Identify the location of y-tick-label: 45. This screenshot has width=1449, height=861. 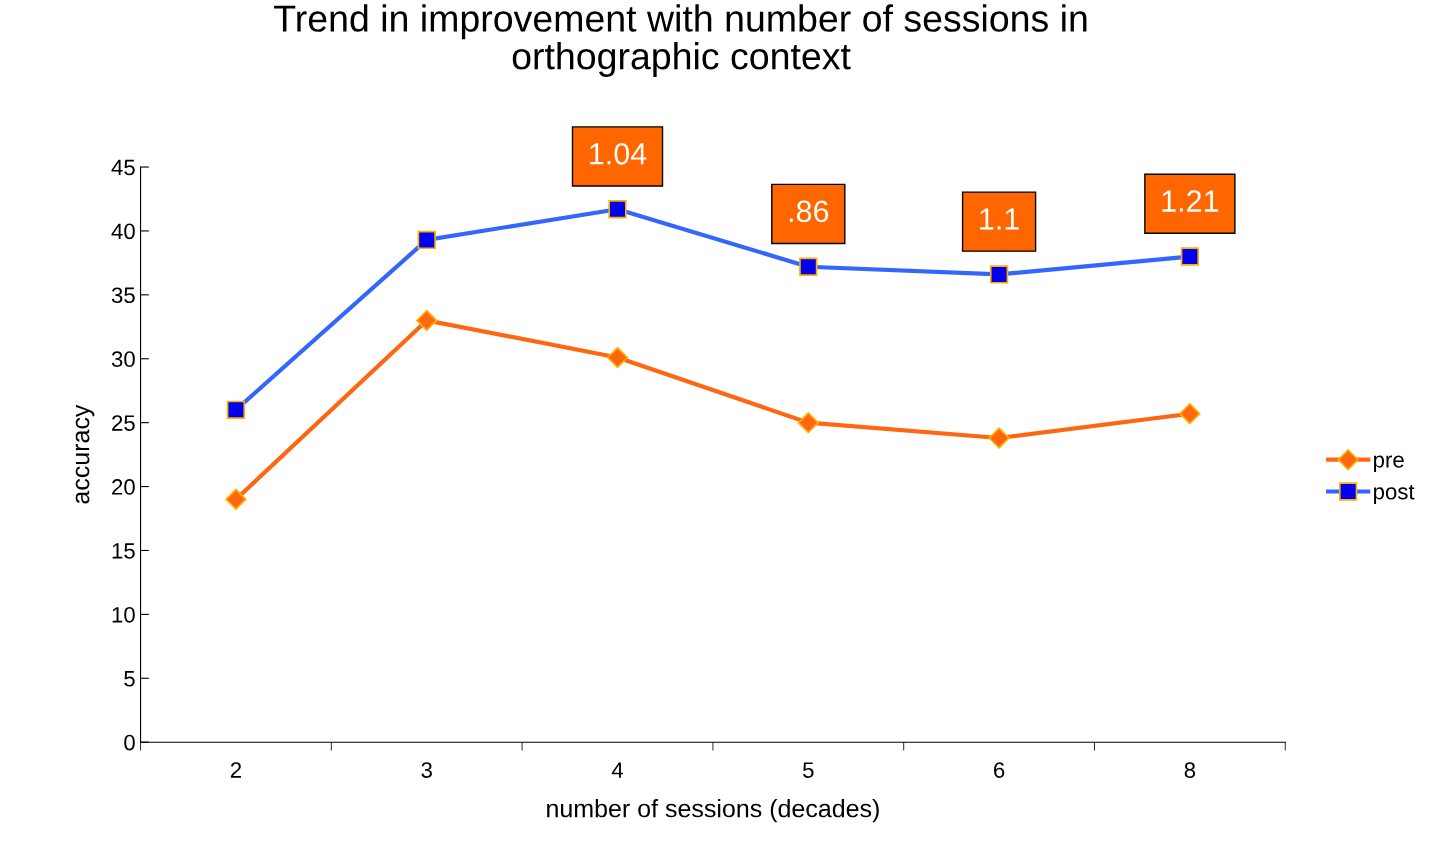
(123, 167).